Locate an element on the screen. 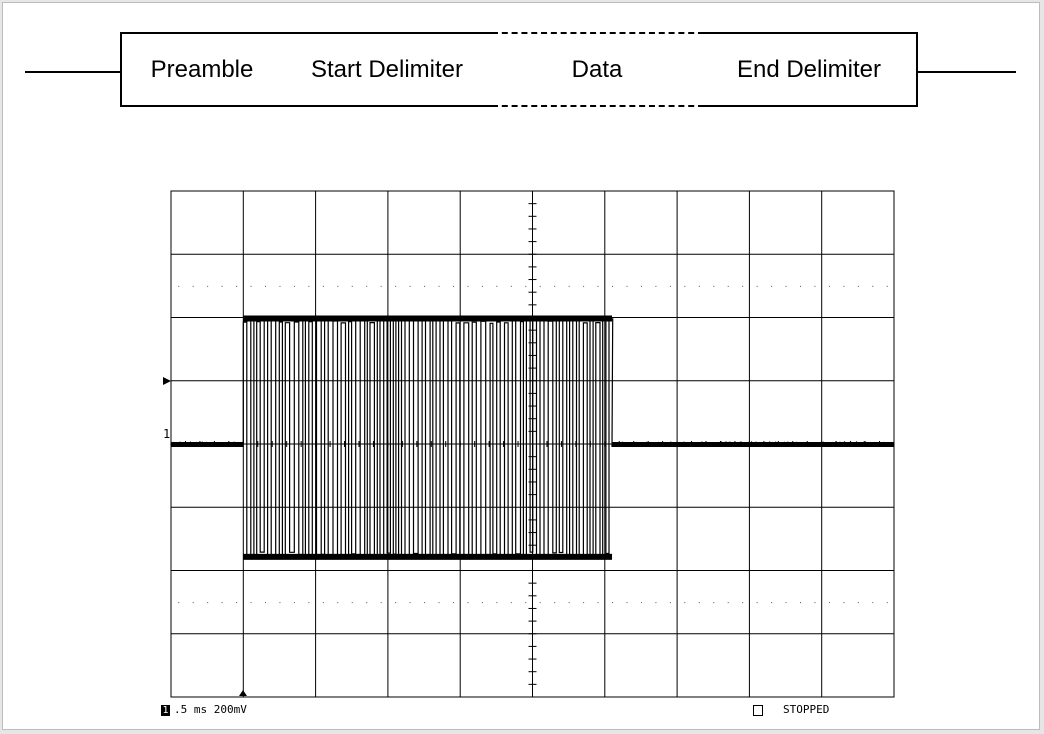  trigger-level-arrow-icon is located at coordinates (167, 381).